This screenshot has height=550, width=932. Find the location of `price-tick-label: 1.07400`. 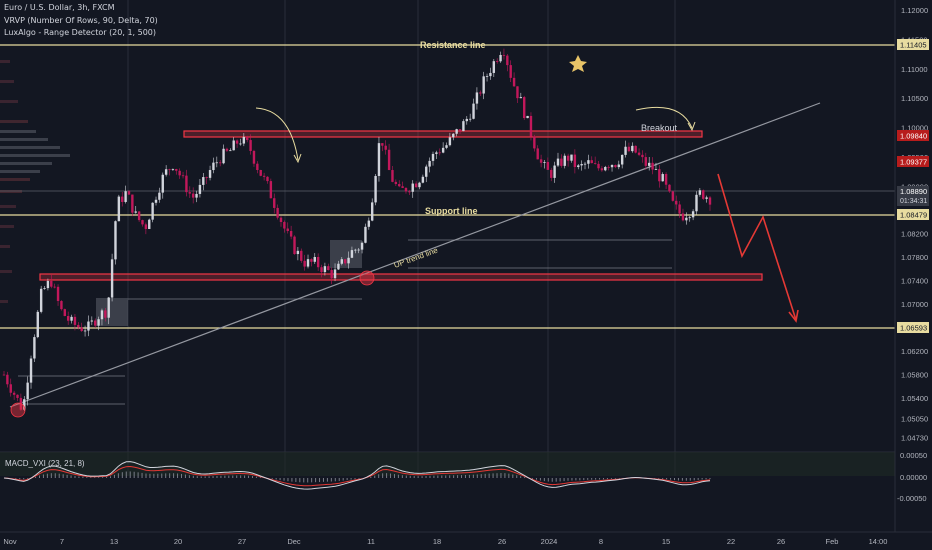

price-tick-label: 1.07400 is located at coordinates (914, 281).